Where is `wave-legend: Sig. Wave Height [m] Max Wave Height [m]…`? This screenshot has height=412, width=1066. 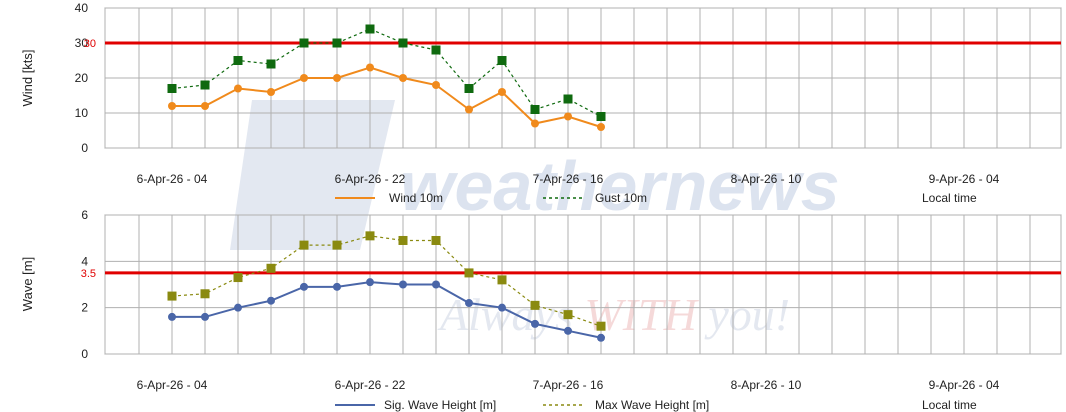 wave-legend: Sig. Wave Height [m] Max Wave Height [m]… is located at coordinates (656, 405).